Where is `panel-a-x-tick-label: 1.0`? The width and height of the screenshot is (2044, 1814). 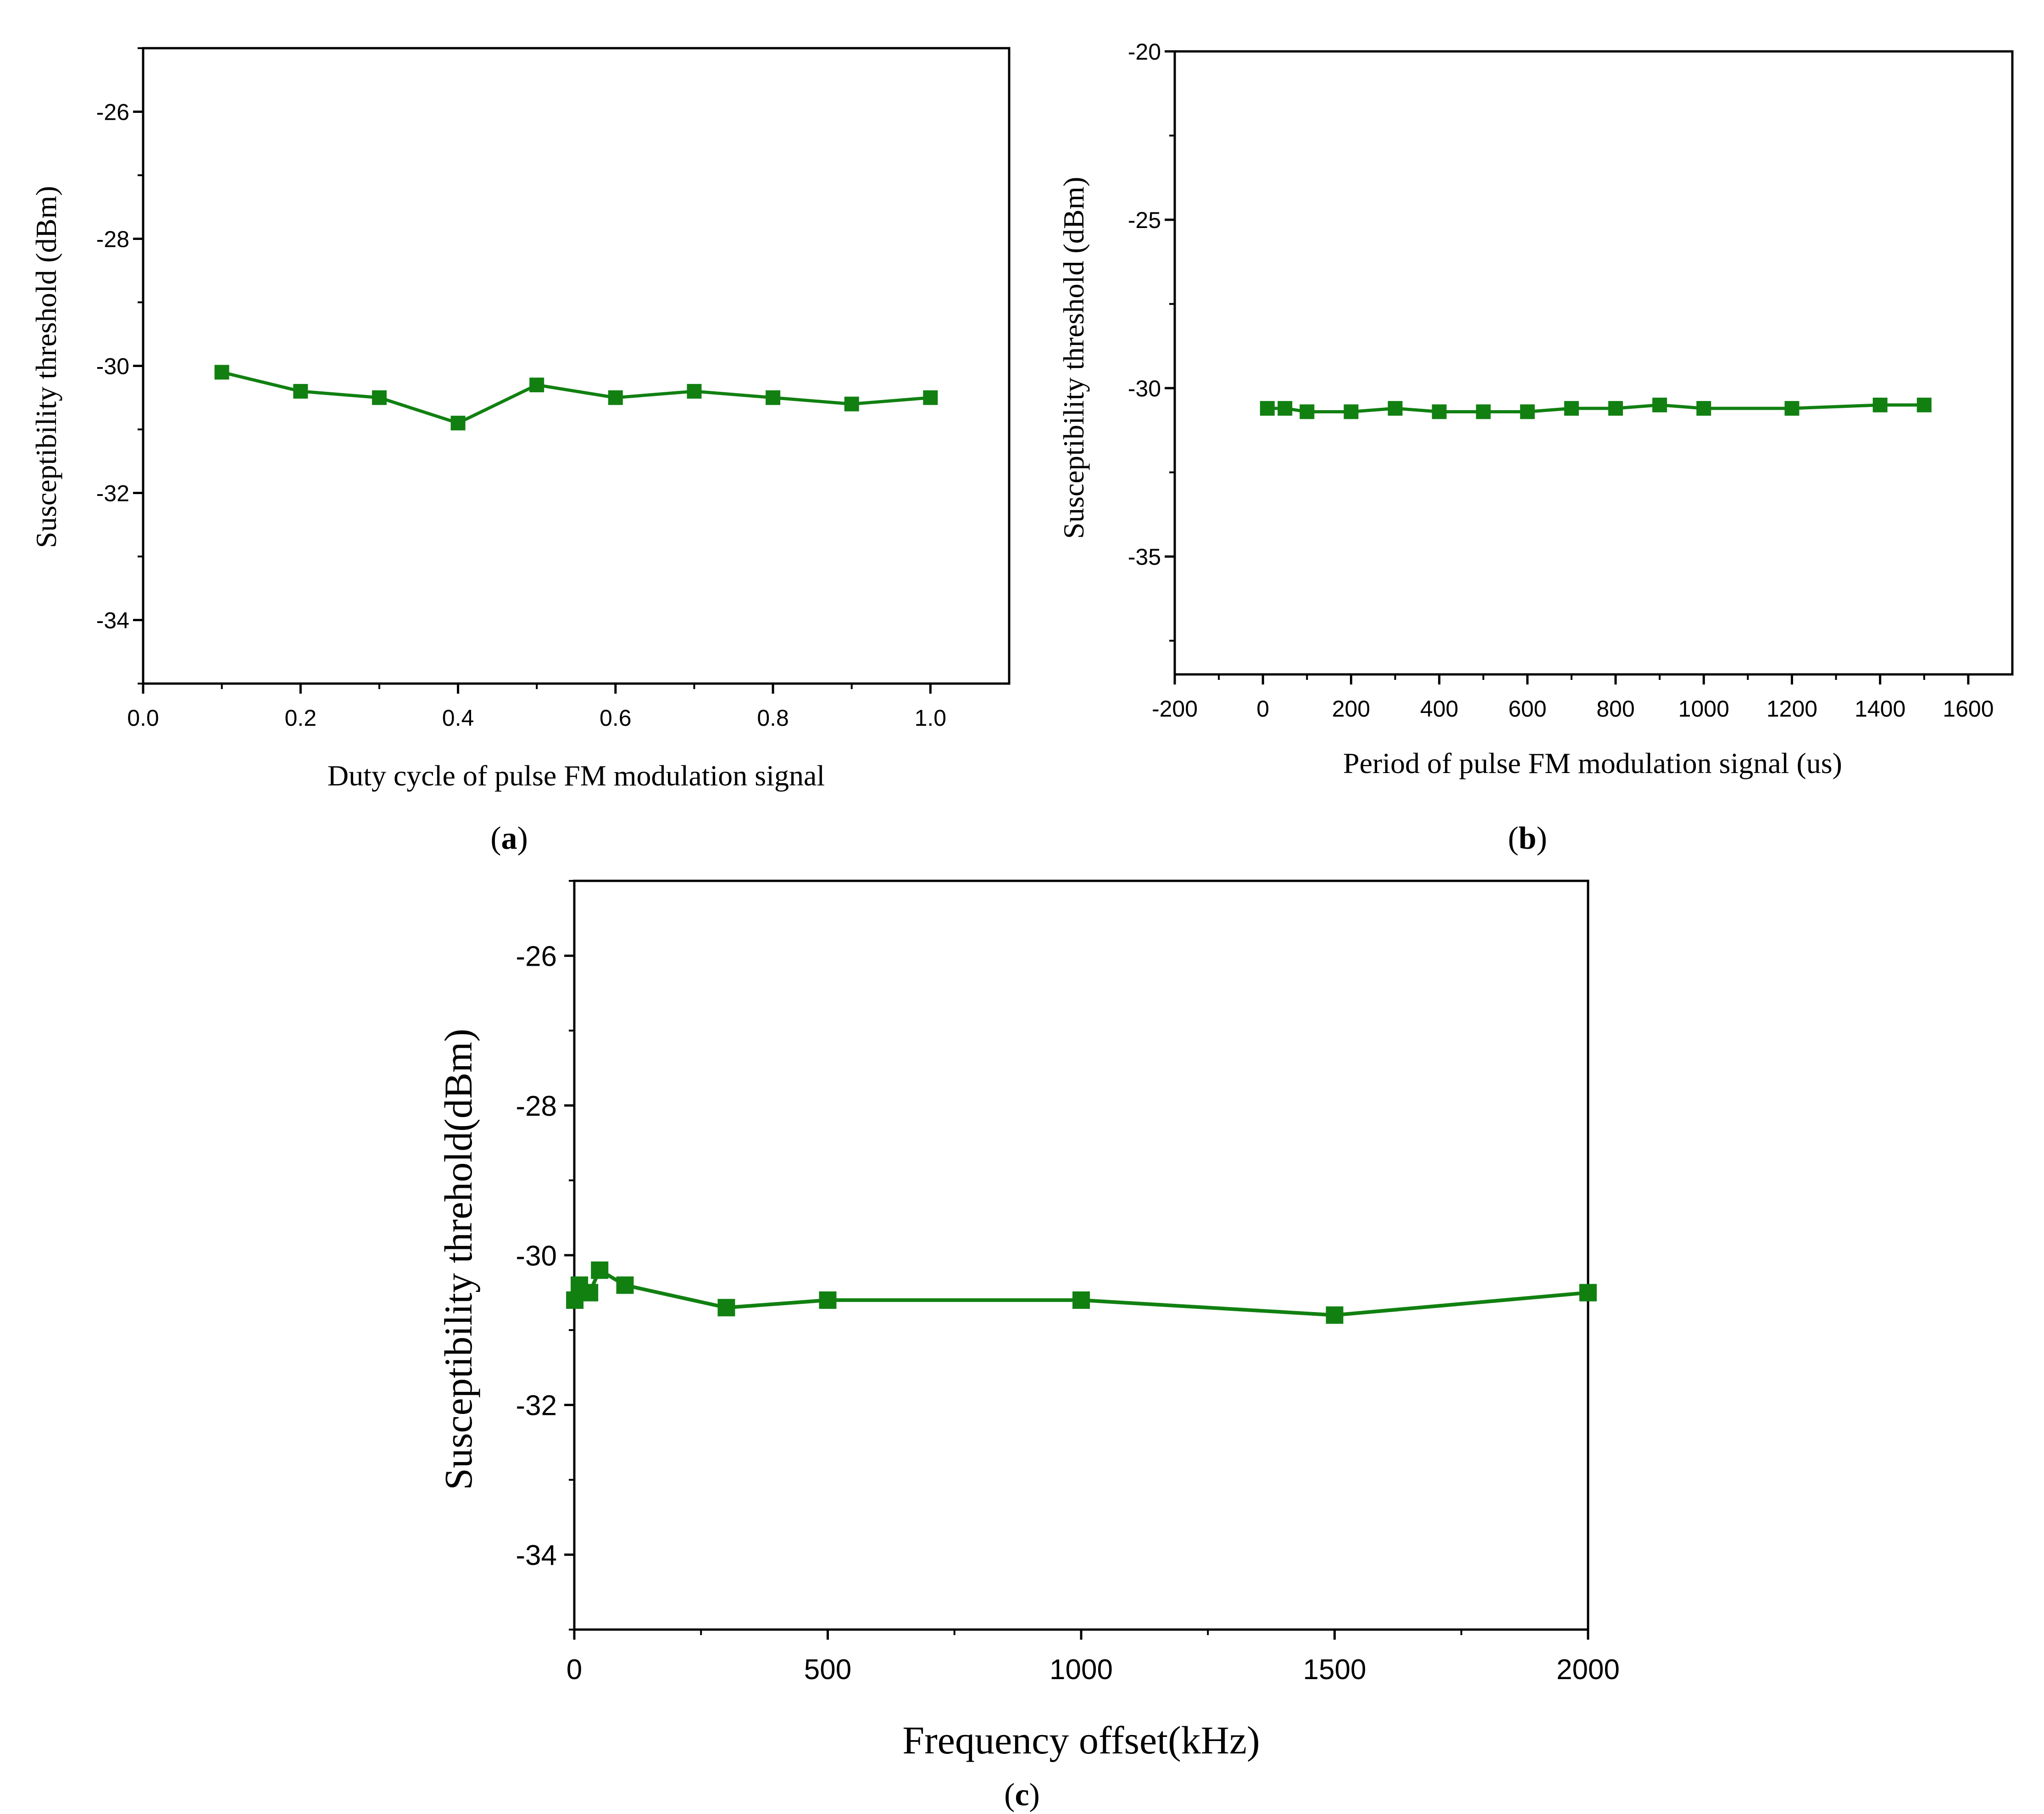
panel-a-x-tick-label: 1.0 is located at coordinates (931, 718).